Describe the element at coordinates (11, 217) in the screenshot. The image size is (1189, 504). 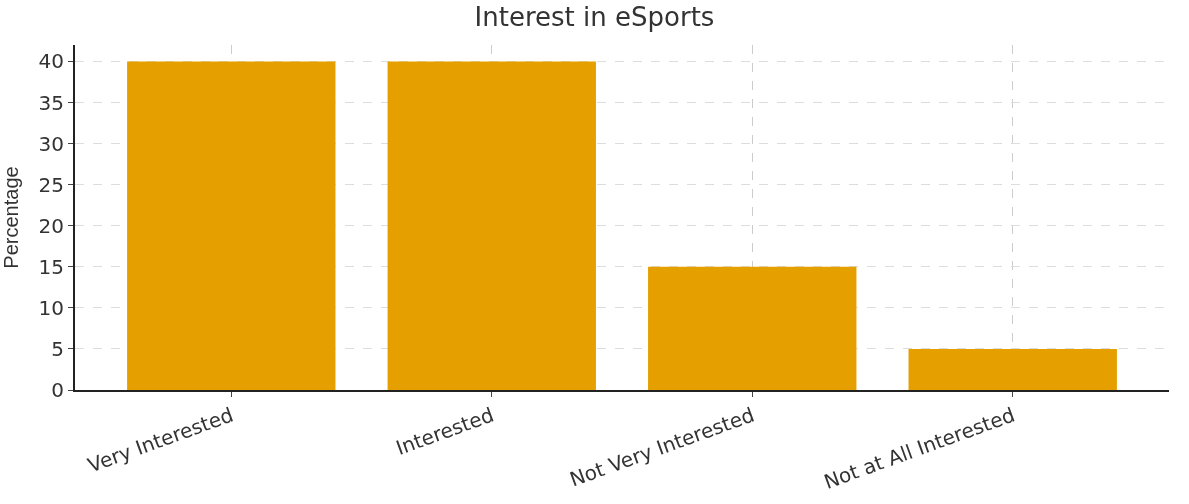
I see `y-axis-title: Percentage` at that location.